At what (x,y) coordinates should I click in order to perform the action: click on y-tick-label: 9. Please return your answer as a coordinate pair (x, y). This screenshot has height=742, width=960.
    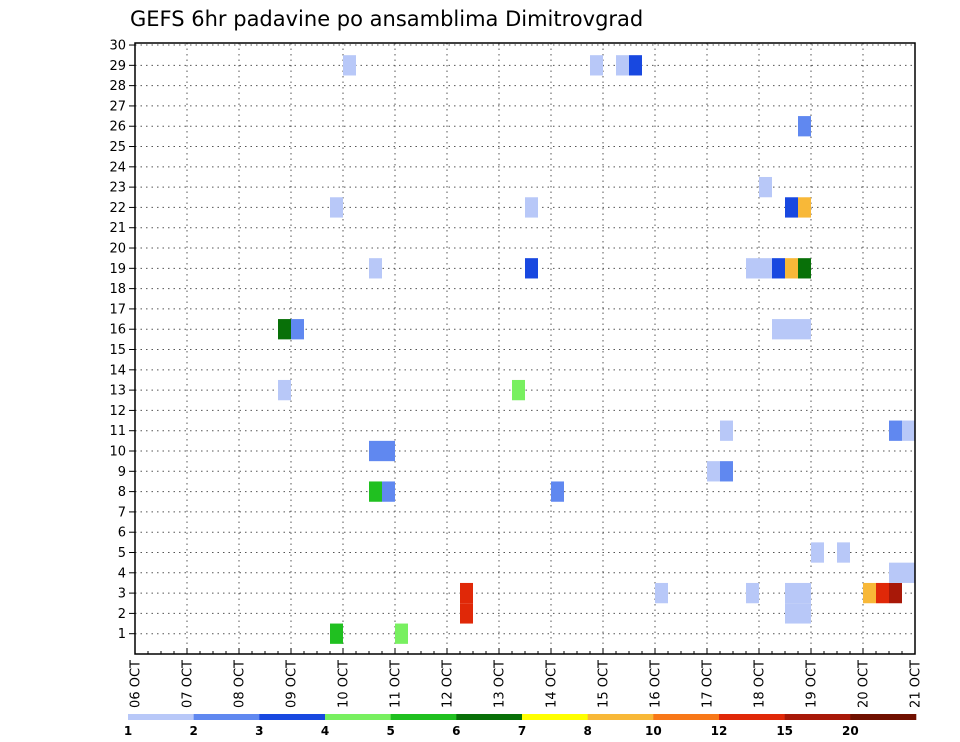
    Looking at the image, I should click on (122, 472).